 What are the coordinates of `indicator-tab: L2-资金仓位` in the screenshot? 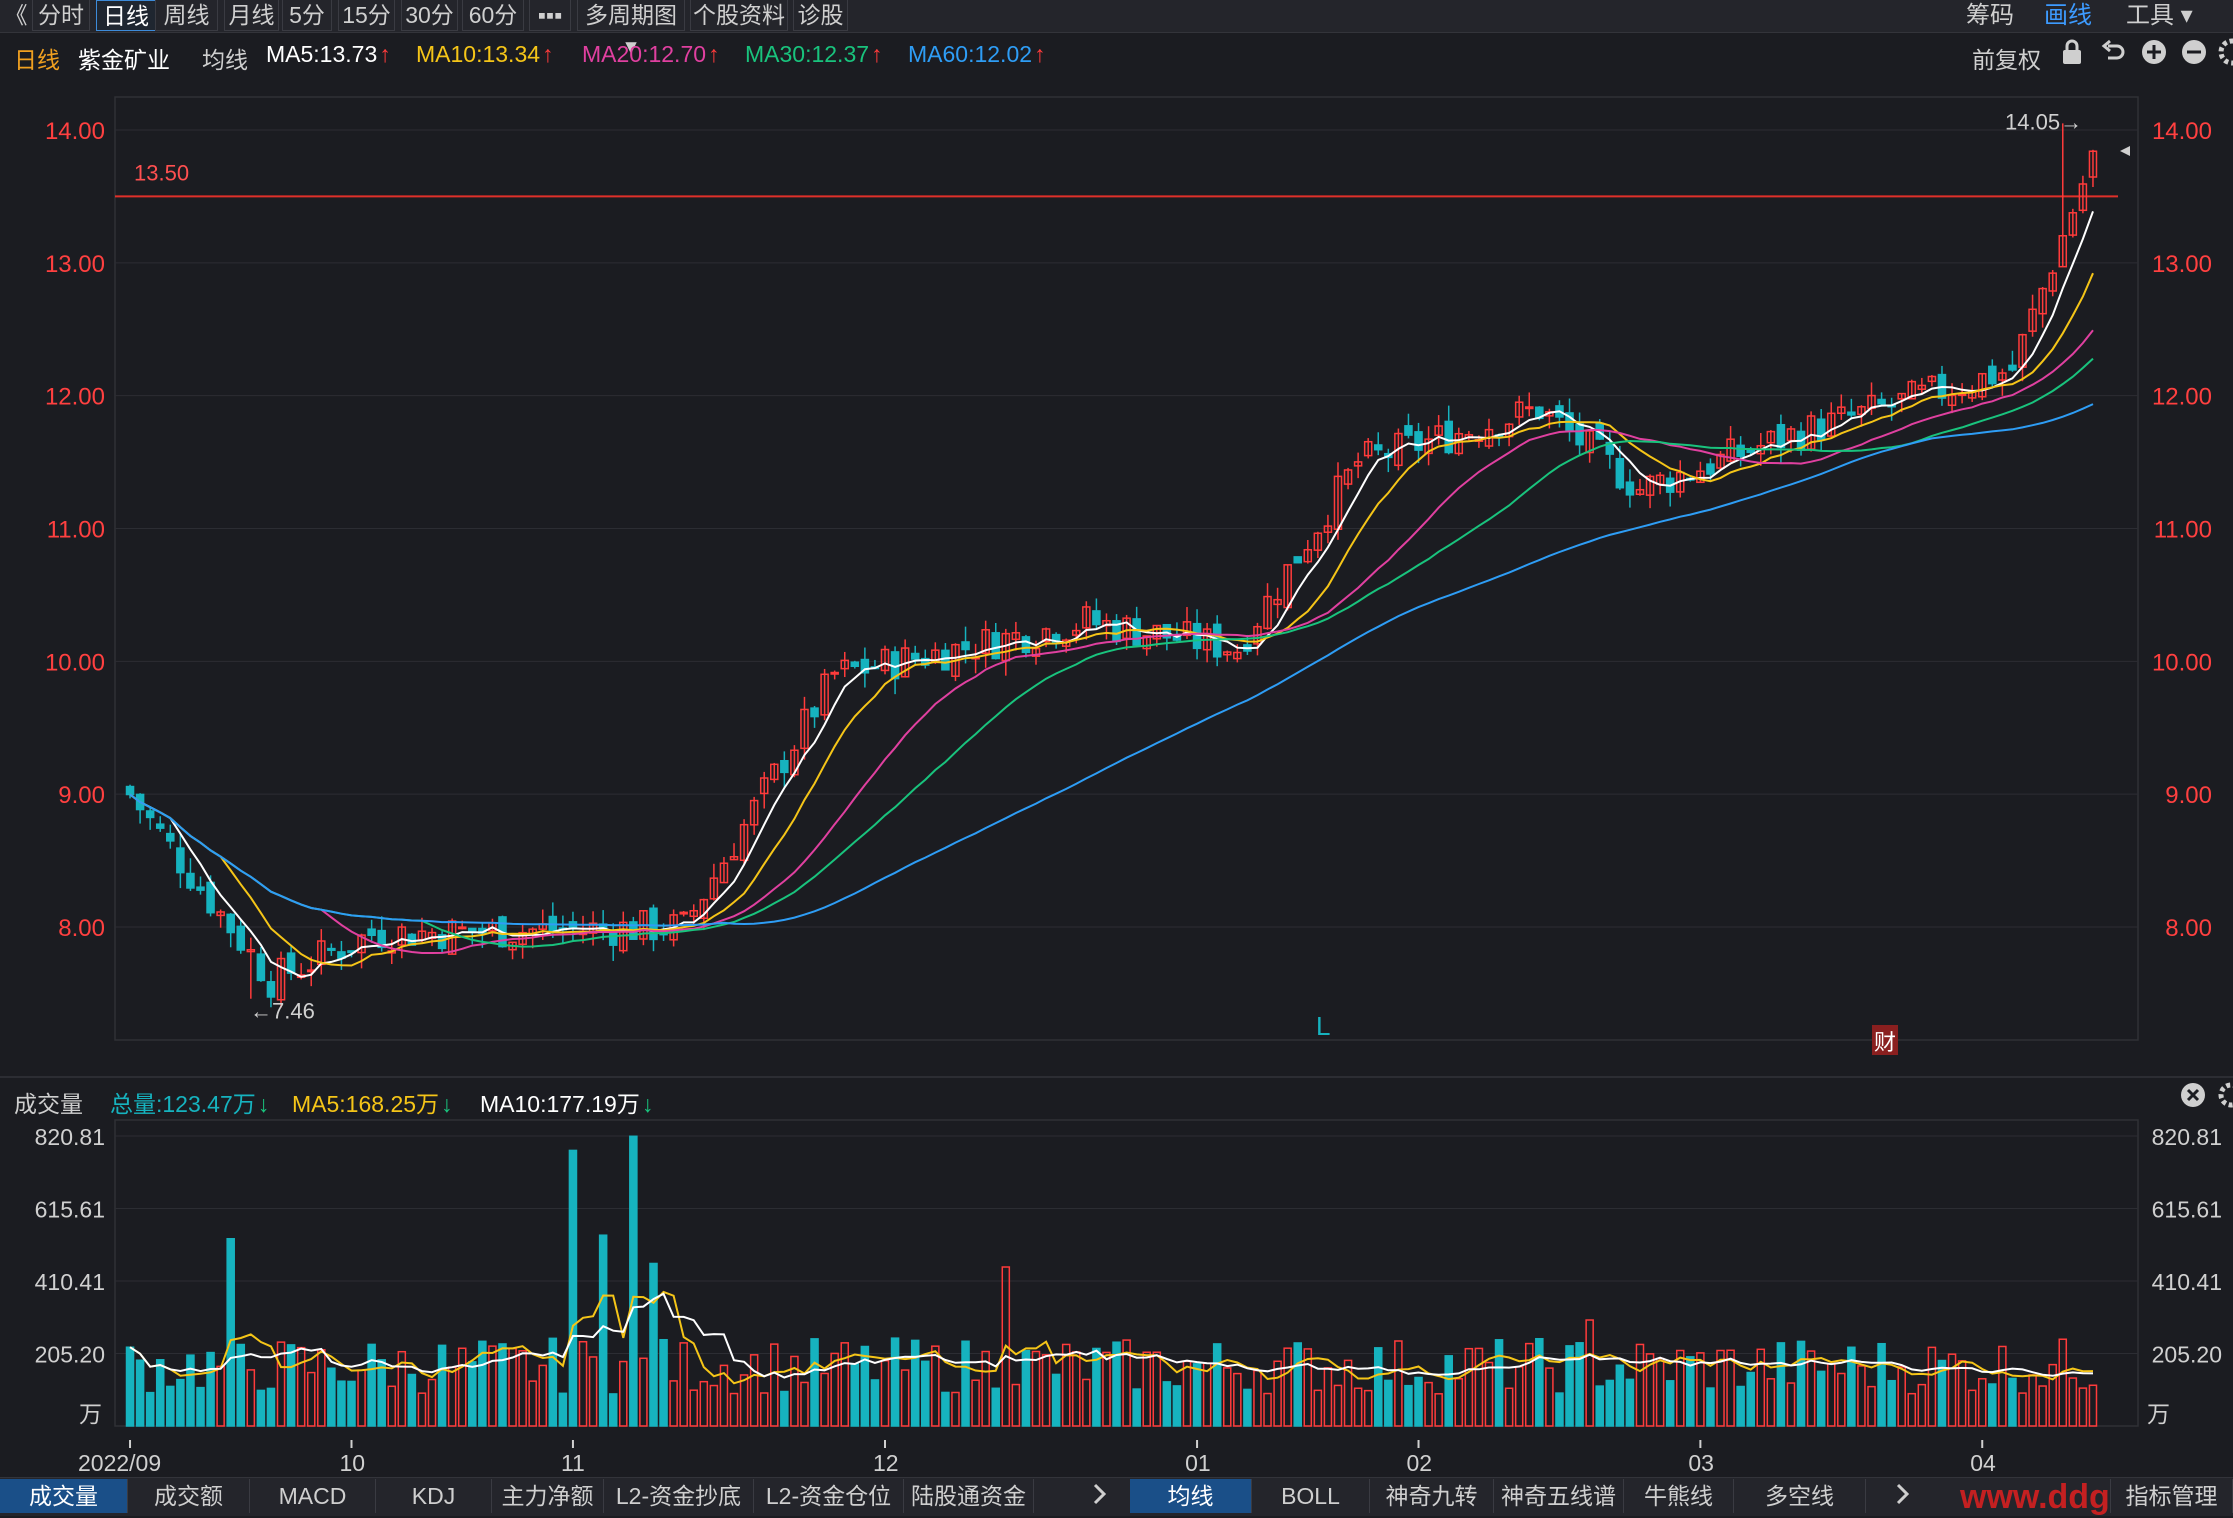 It's located at (829, 1496).